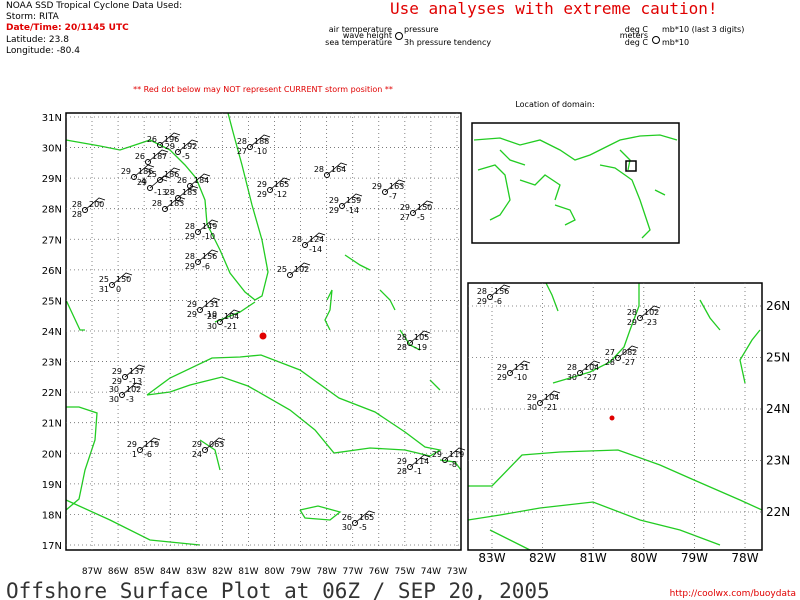 The height and width of the screenshot is (600, 800). Describe the element at coordinates (224, 320) in the screenshot. I see `station: 28 104 30 -21` at that location.